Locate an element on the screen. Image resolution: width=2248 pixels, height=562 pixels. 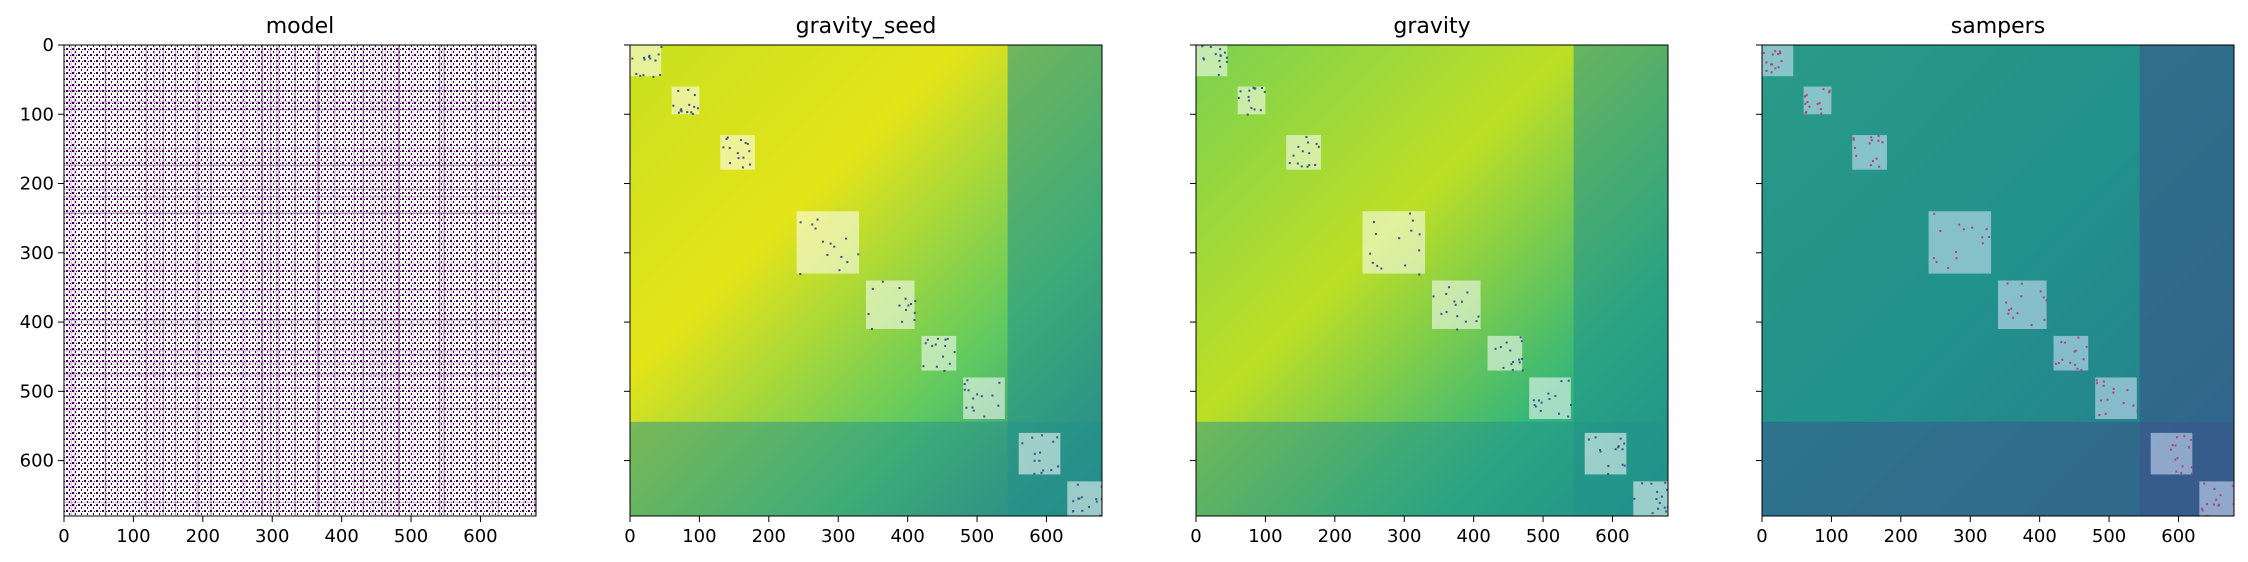
y-tick-label: 0 is located at coordinates (48, 45).